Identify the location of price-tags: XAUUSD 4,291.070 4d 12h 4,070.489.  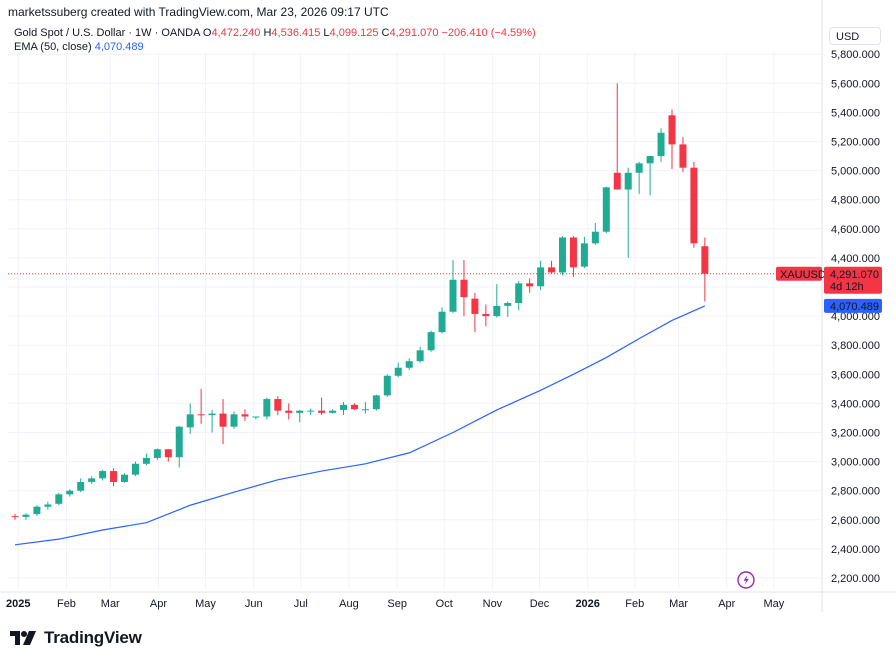
(445, 289).